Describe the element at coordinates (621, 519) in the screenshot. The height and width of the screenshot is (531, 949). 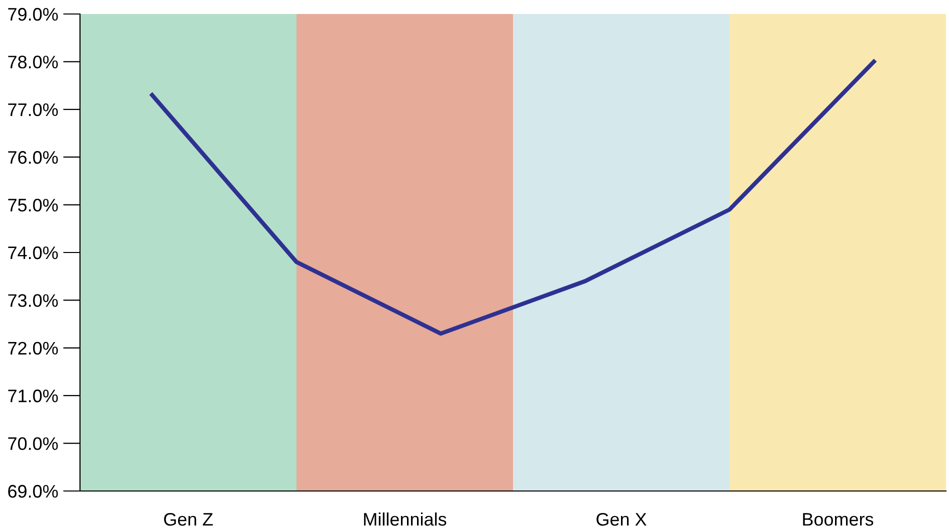
I see `text: Gen X` at that location.